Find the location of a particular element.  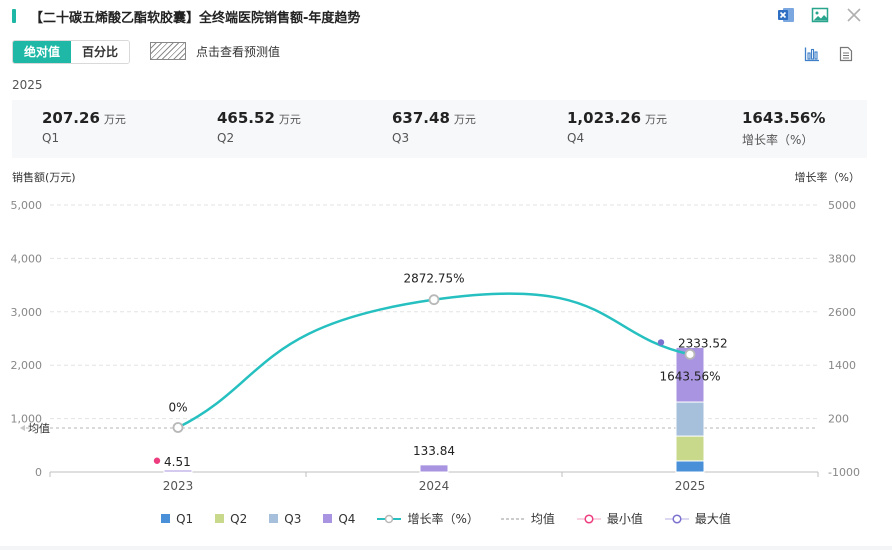

summary-value: 1,023.26 is located at coordinates (604, 118).